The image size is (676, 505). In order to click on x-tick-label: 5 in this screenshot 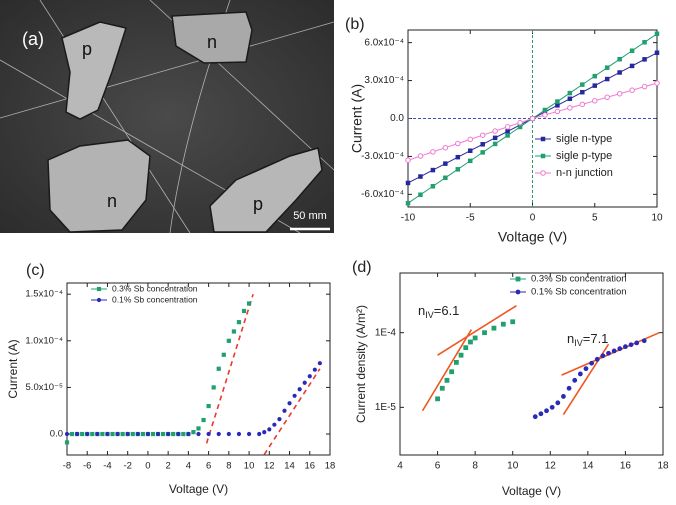, I will do `click(595, 218)`.